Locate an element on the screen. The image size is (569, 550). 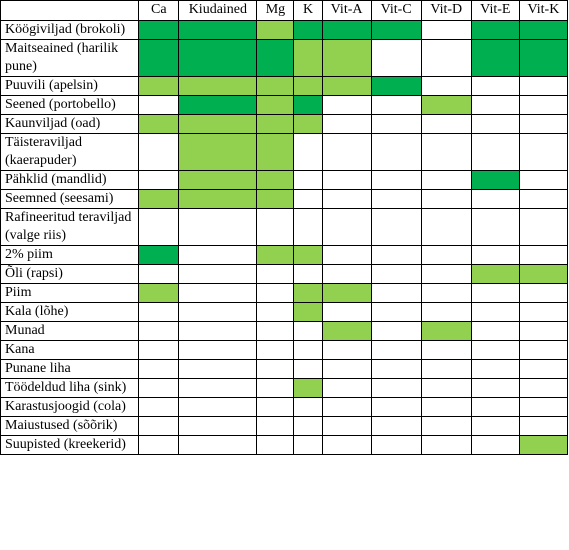
column-header: Vit-D is located at coordinates (446, 10).